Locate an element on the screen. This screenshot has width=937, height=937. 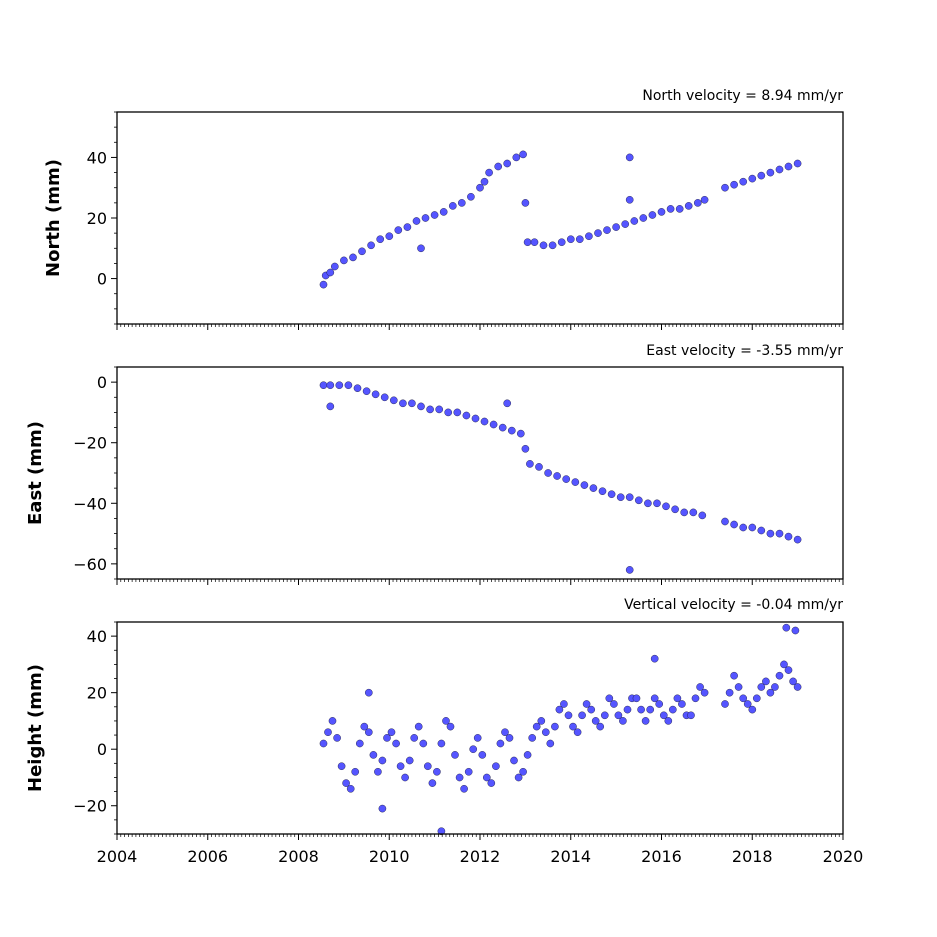
north-y-tick-label: 0 is located at coordinates (102, 279).